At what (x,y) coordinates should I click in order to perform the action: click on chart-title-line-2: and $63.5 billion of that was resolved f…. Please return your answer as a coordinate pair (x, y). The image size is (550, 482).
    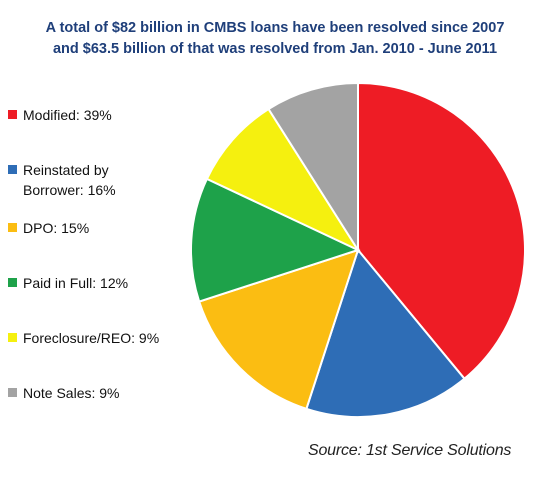
    Looking at the image, I should click on (275, 49).